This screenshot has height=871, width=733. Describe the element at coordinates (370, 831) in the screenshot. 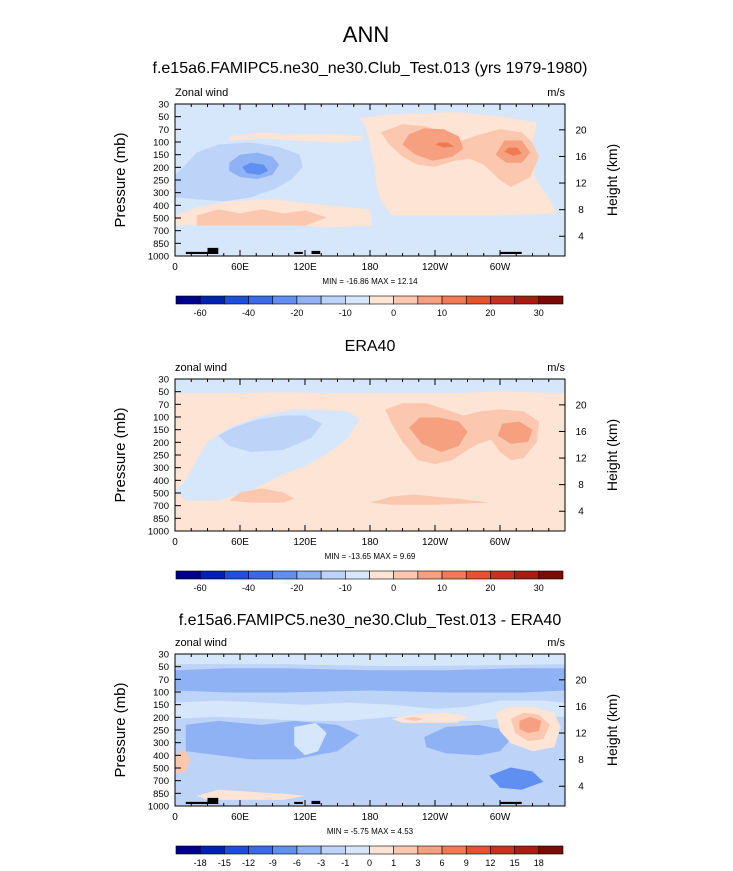

I see `min-max-stats: MIN = -5.75 MAX = 4.53` at that location.